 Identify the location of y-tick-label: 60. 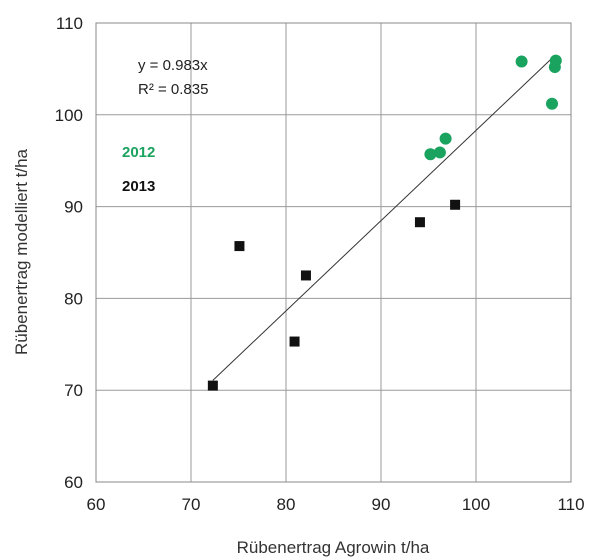
(73, 482).